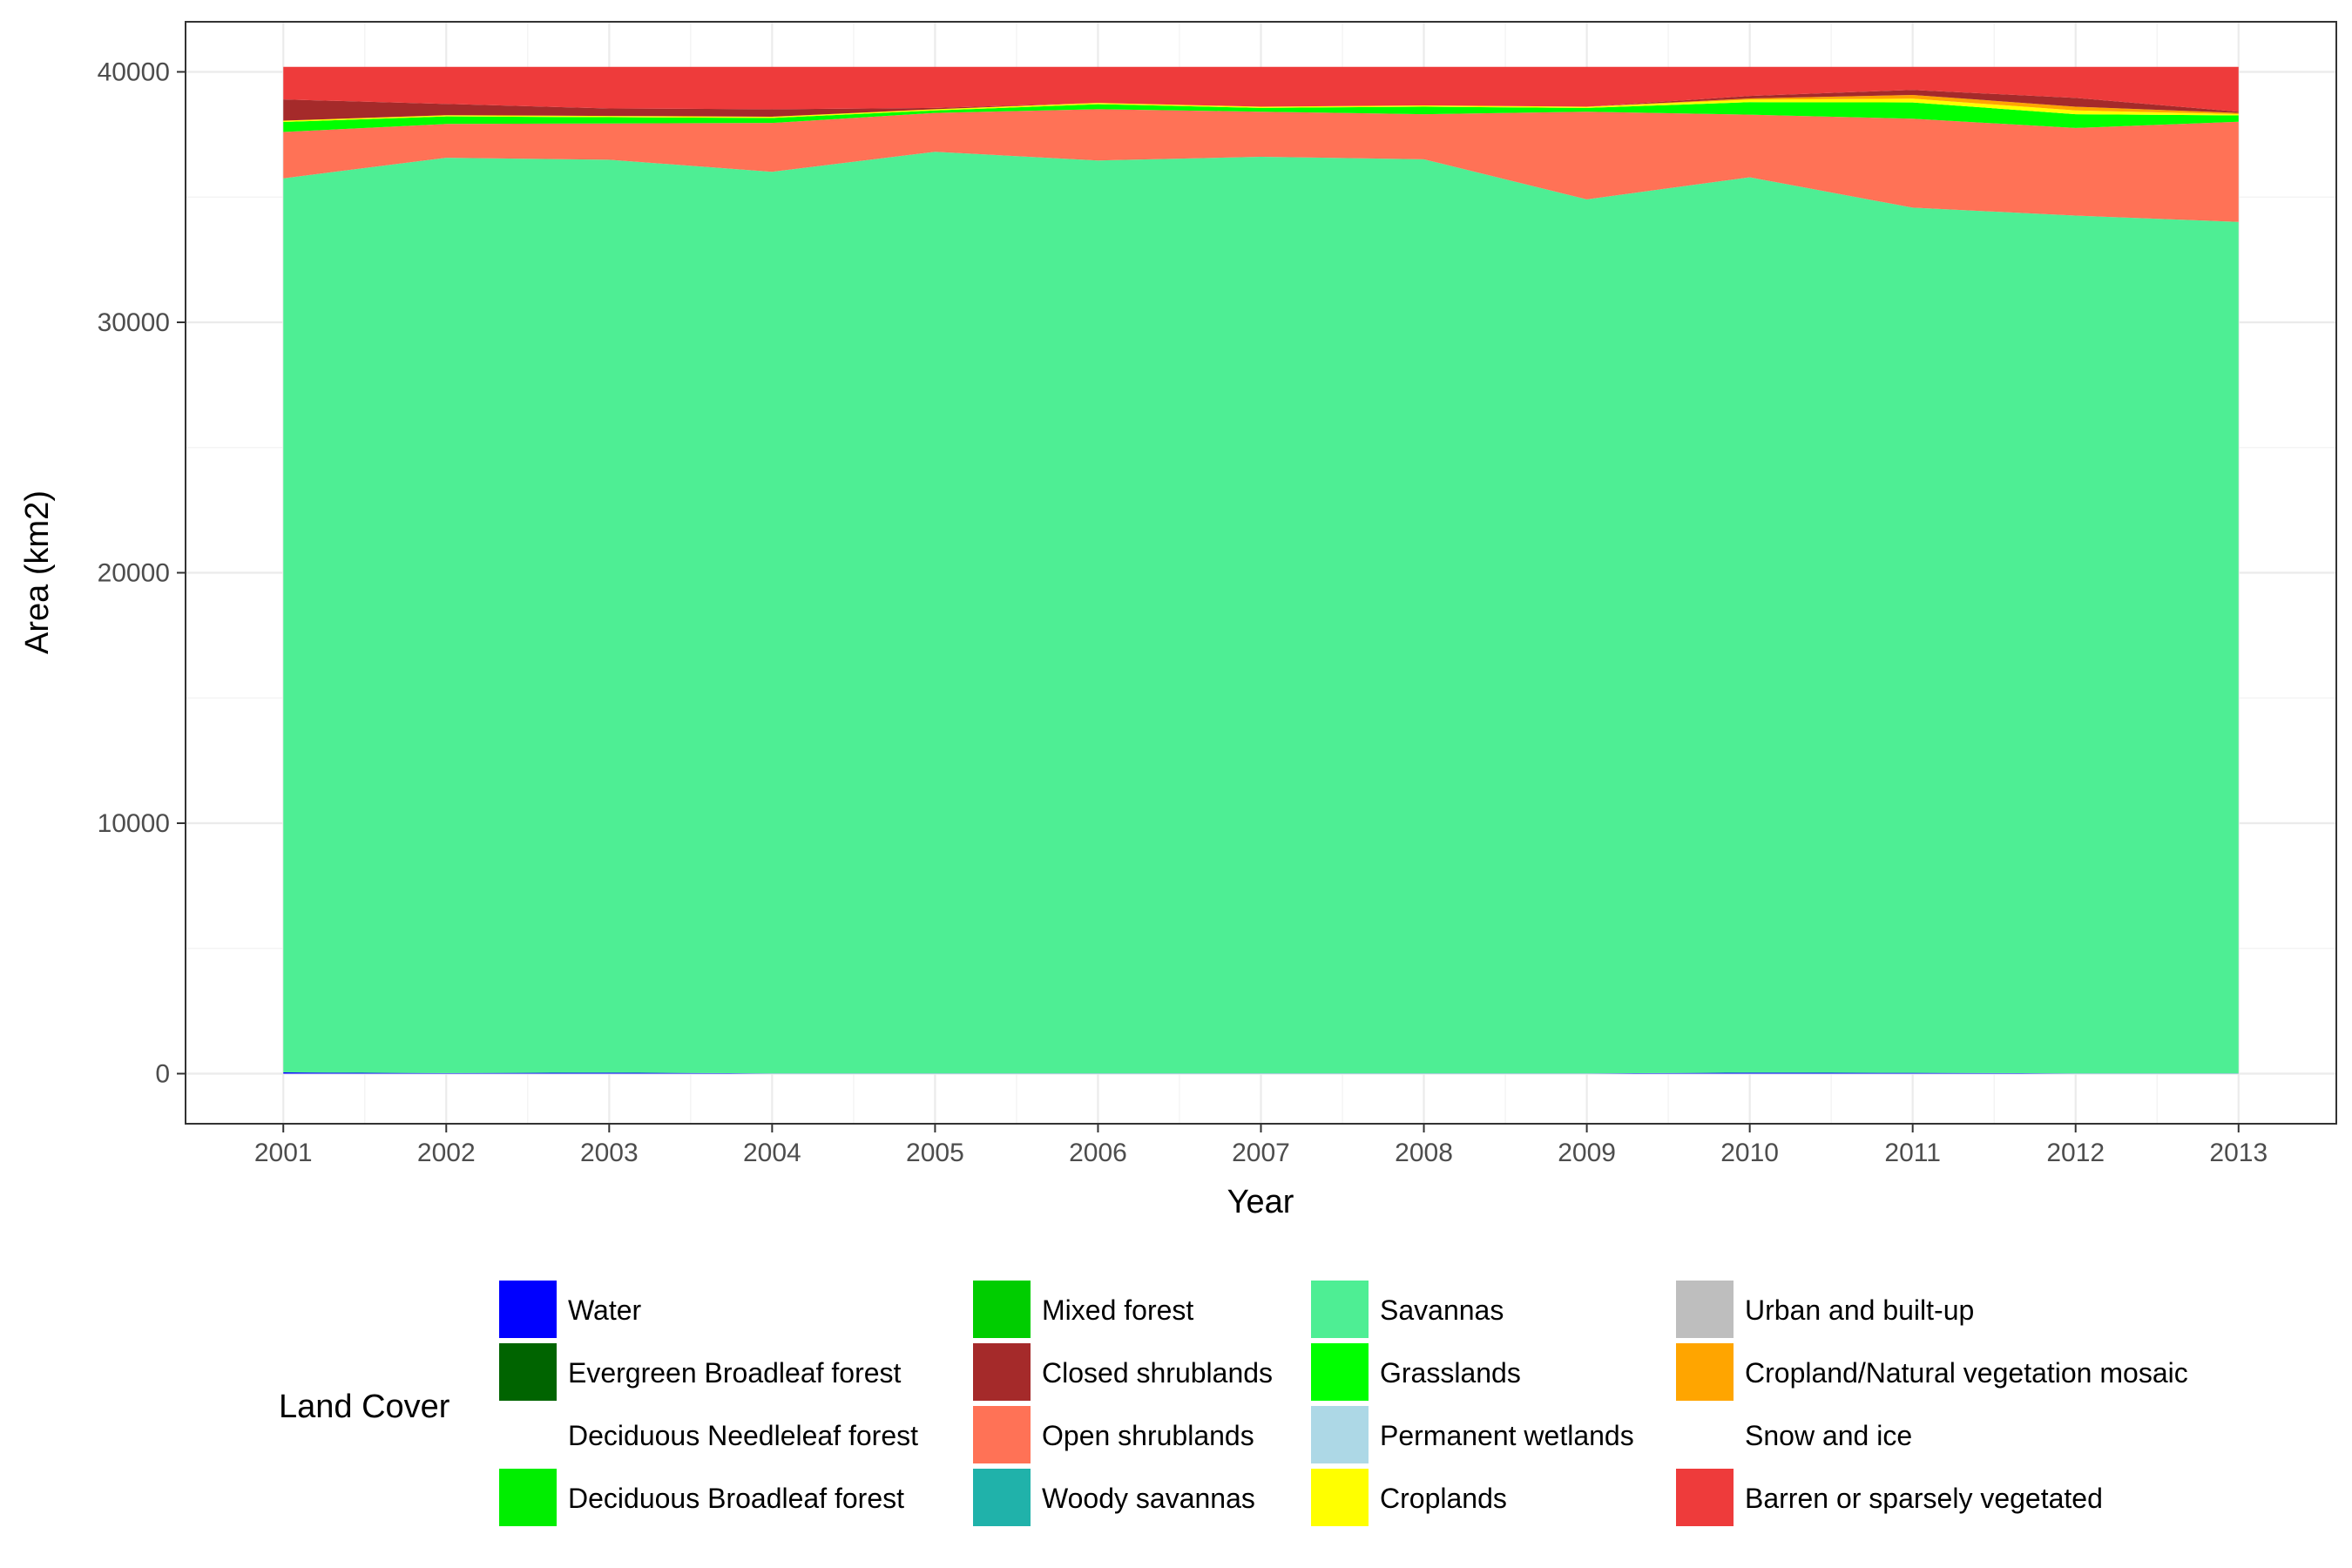 This screenshot has width=2352, height=1568. I want to click on x-tick-label: 2005, so click(935, 1153).